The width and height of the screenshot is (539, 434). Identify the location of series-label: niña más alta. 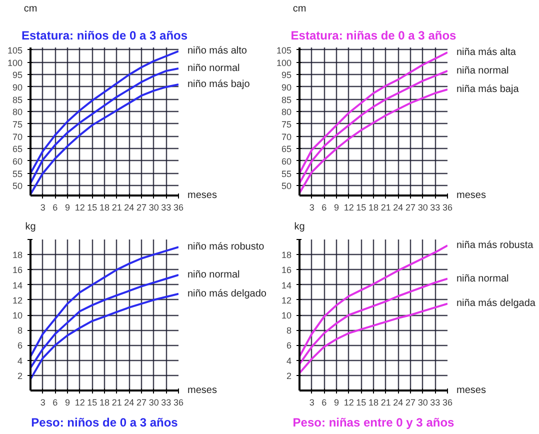
(486, 52).